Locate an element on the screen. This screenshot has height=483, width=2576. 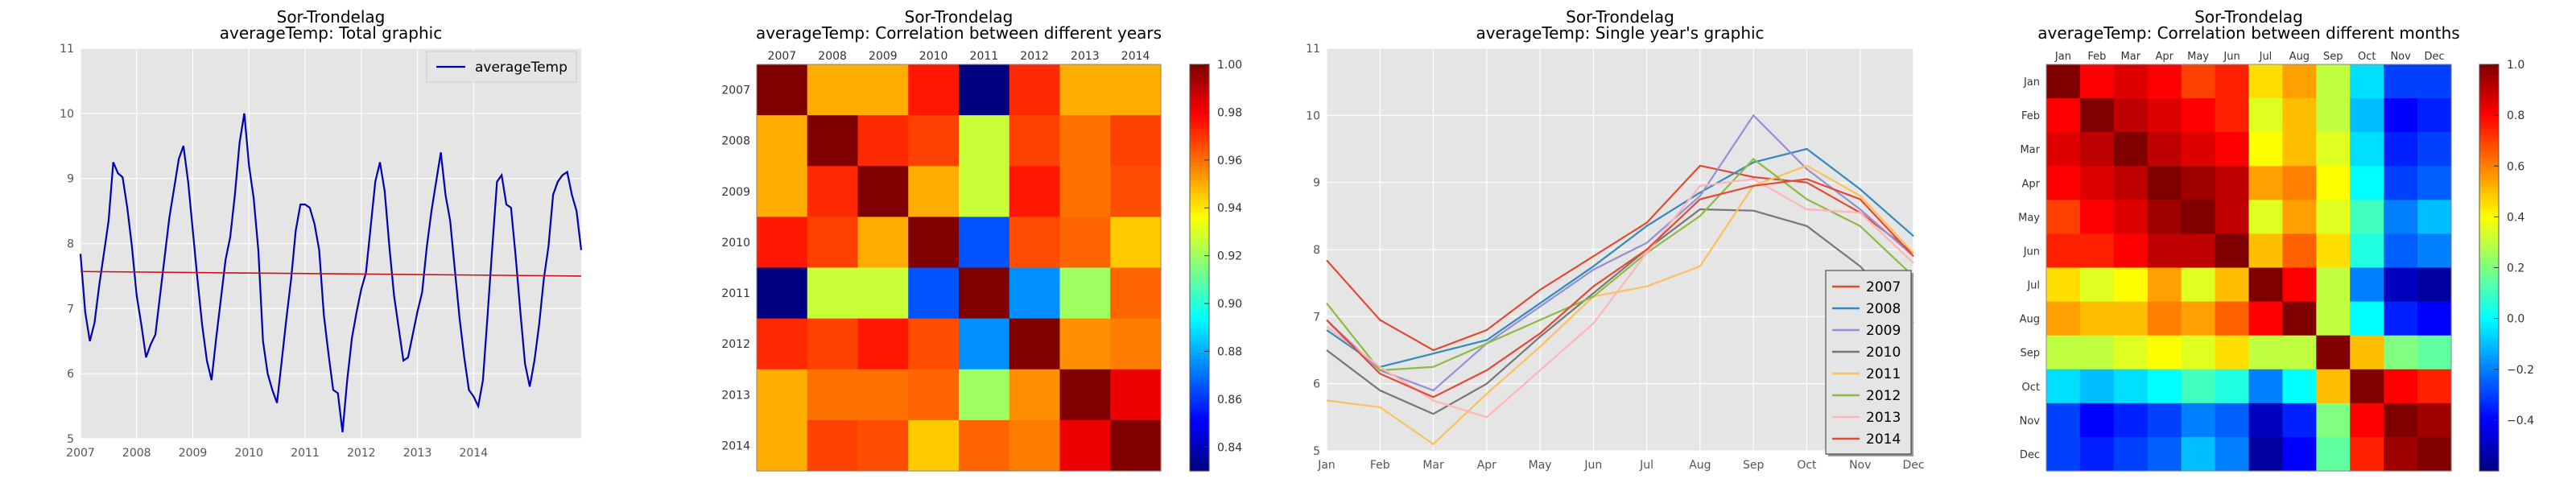
y-tick-label: 2007 is located at coordinates (735, 91).